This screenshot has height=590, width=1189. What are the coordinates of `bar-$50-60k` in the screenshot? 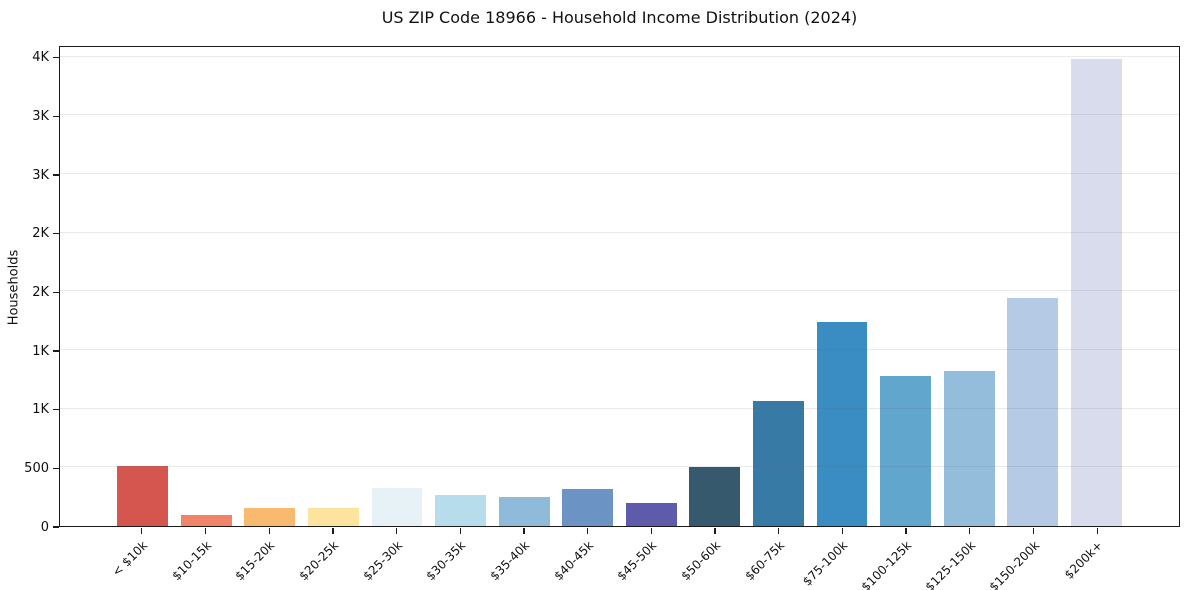 It's located at (715, 496).